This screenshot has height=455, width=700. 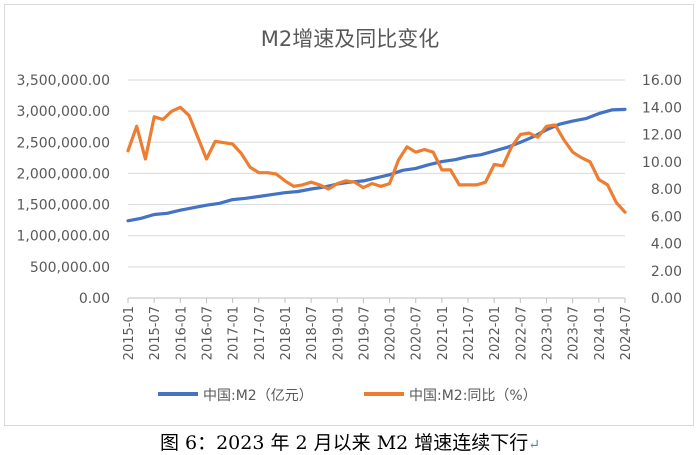 What do you see at coordinates (417, 333) in the screenshot?
I see `x-tick-label: 2020-07` at bounding box center [417, 333].